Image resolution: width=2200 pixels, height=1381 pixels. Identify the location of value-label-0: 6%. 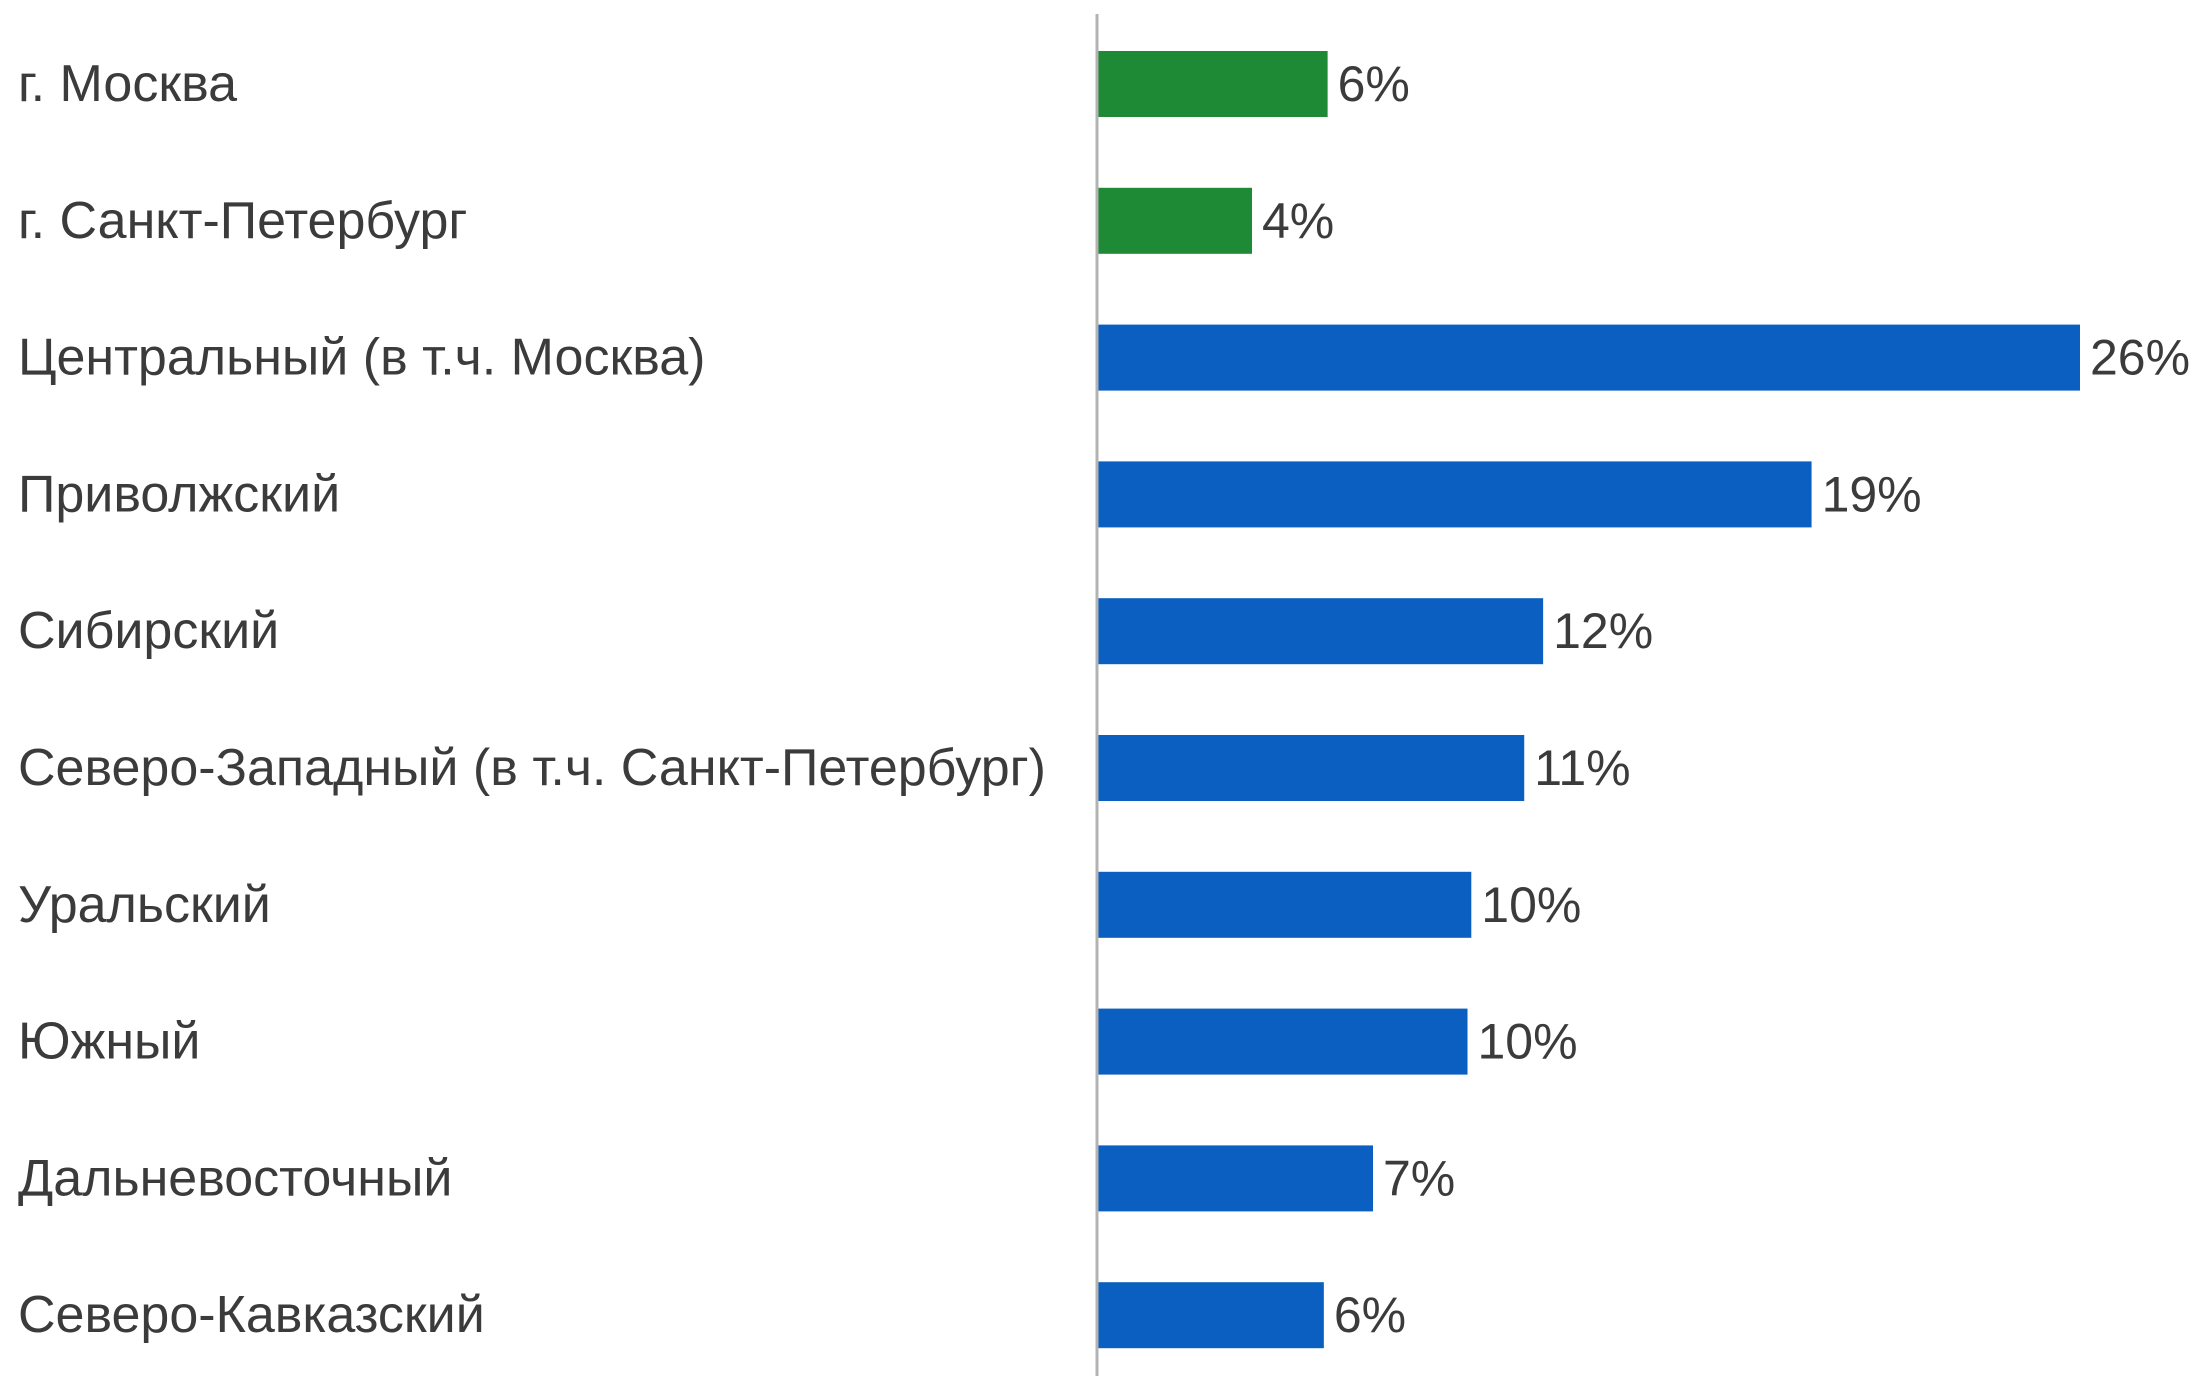
(1374, 84).